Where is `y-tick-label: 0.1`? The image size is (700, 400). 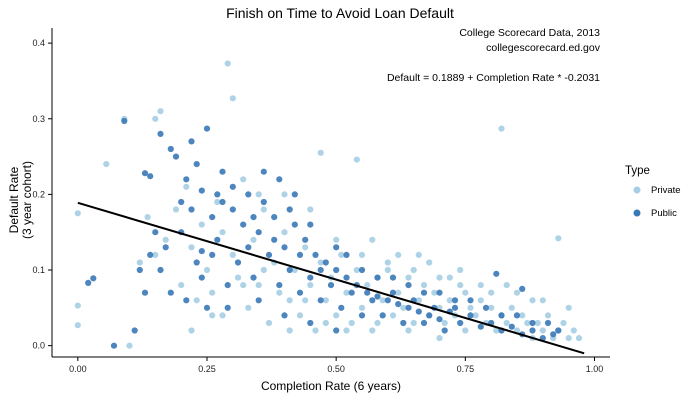
y-tick-label: 0.1 is located at coordinates (38, 270).